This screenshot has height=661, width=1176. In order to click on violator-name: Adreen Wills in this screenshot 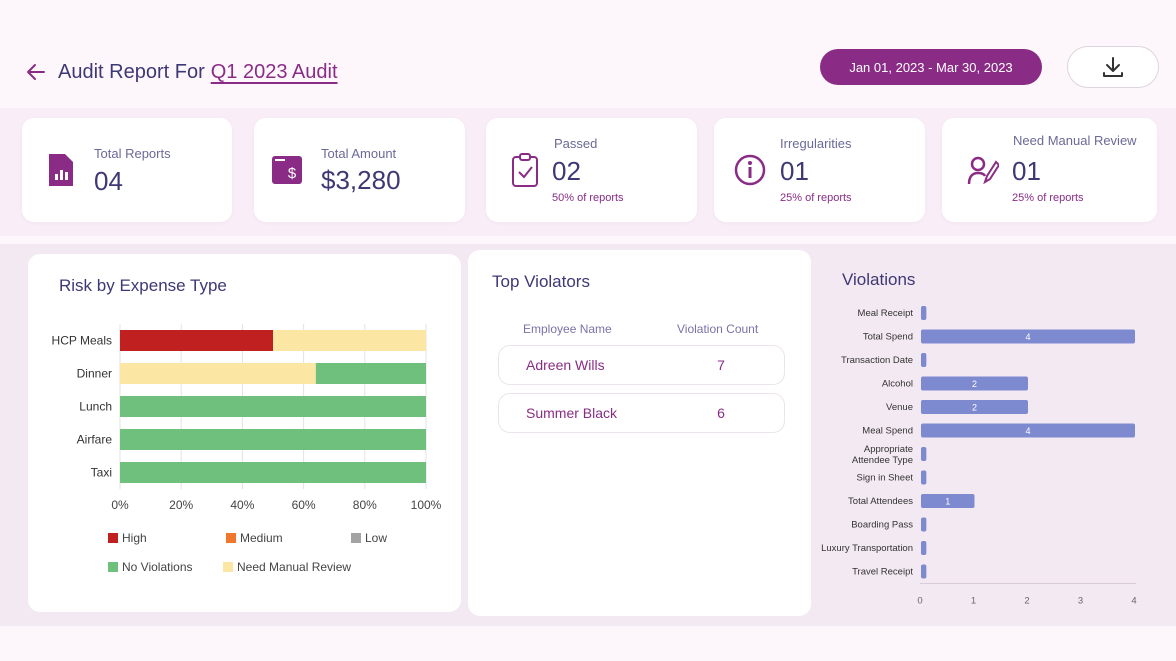, I will do `click(565, 365)`.